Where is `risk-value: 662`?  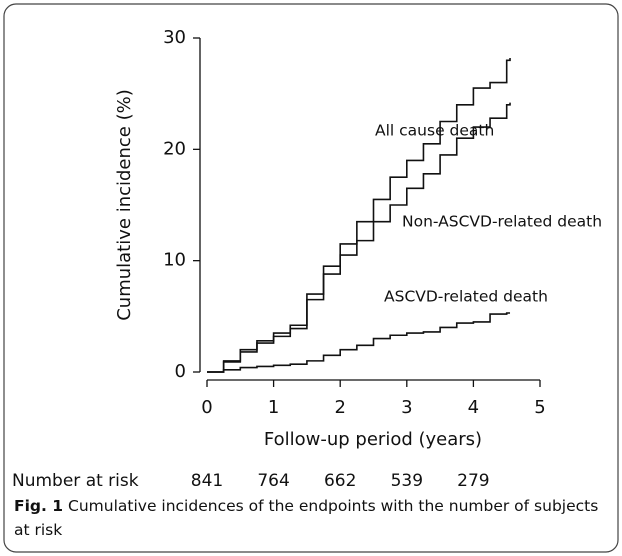
risk-value: 662 is located at coordinates (340, 481).